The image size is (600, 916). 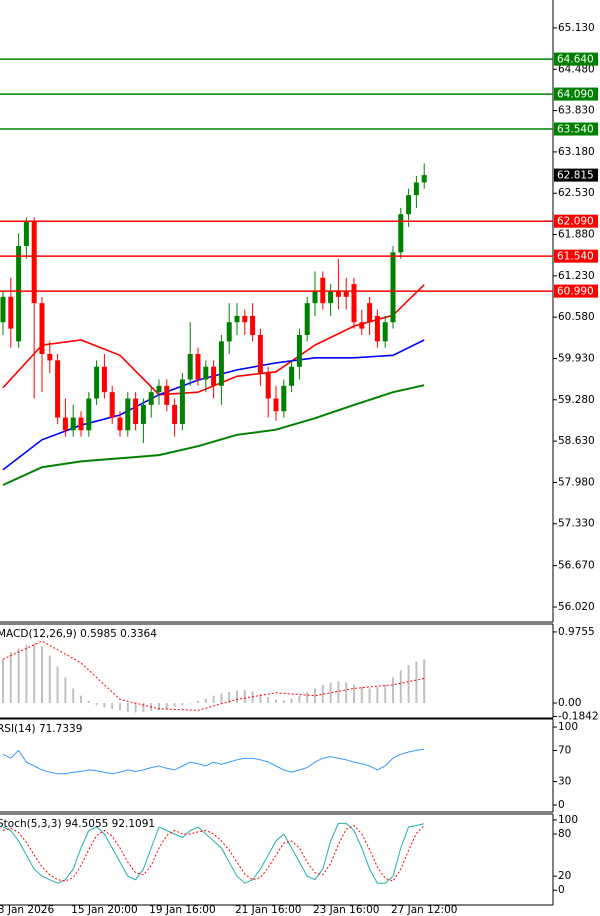 What do you see at coordinates (77, 824) in the screenshot?
I see `panel-title: Stoch(5,3,3) 94.5055 92.1091` at bounding box center [77, 824].